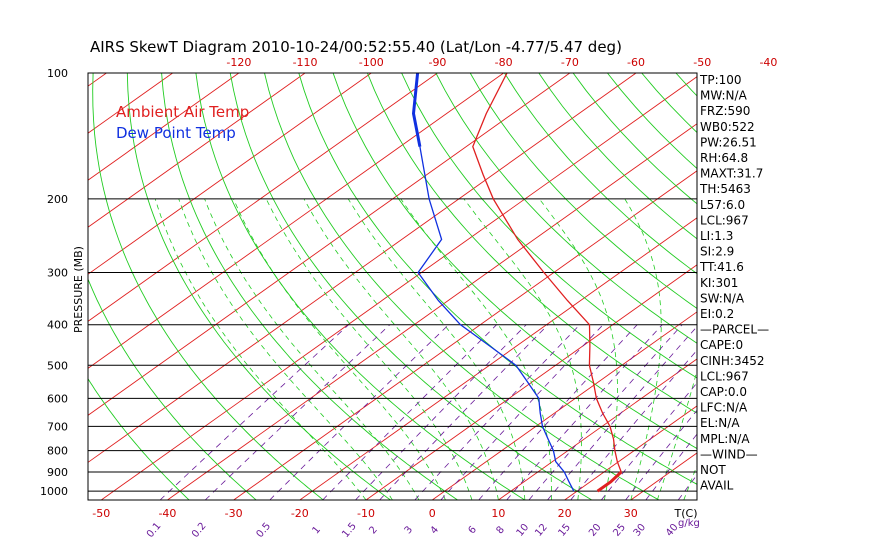 The height and width of the screenshot is (560, 870). I want to click on temp-tick-label: -40, so click(167, 513).